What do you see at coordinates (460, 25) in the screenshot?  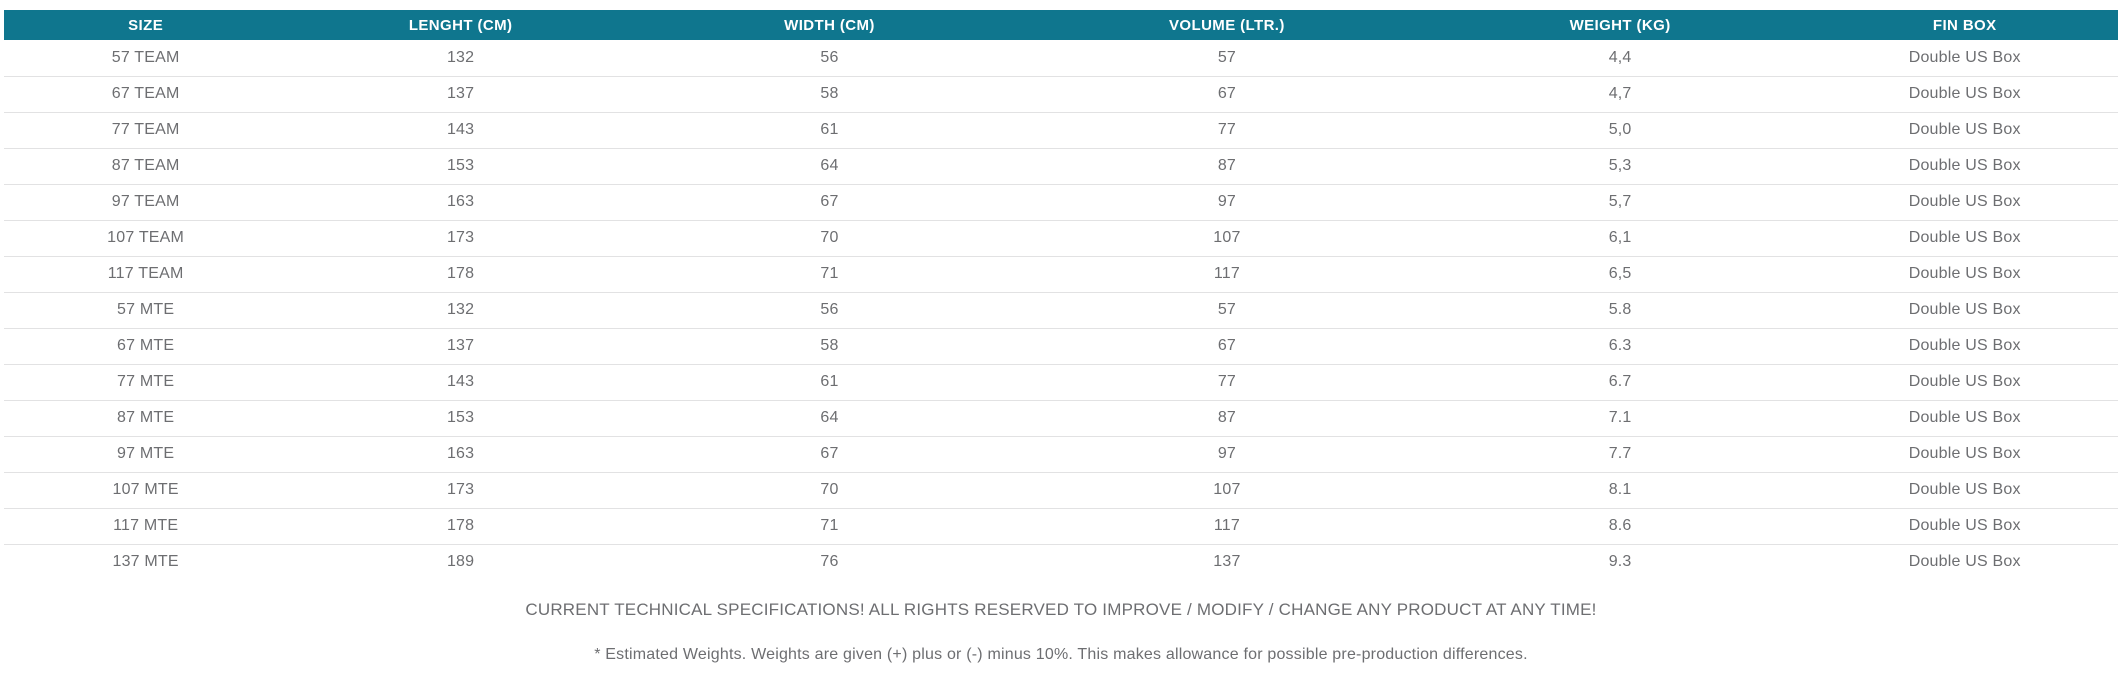 I see `column-header-length: LENGHT (CM)` at bounding box center [460, 25].